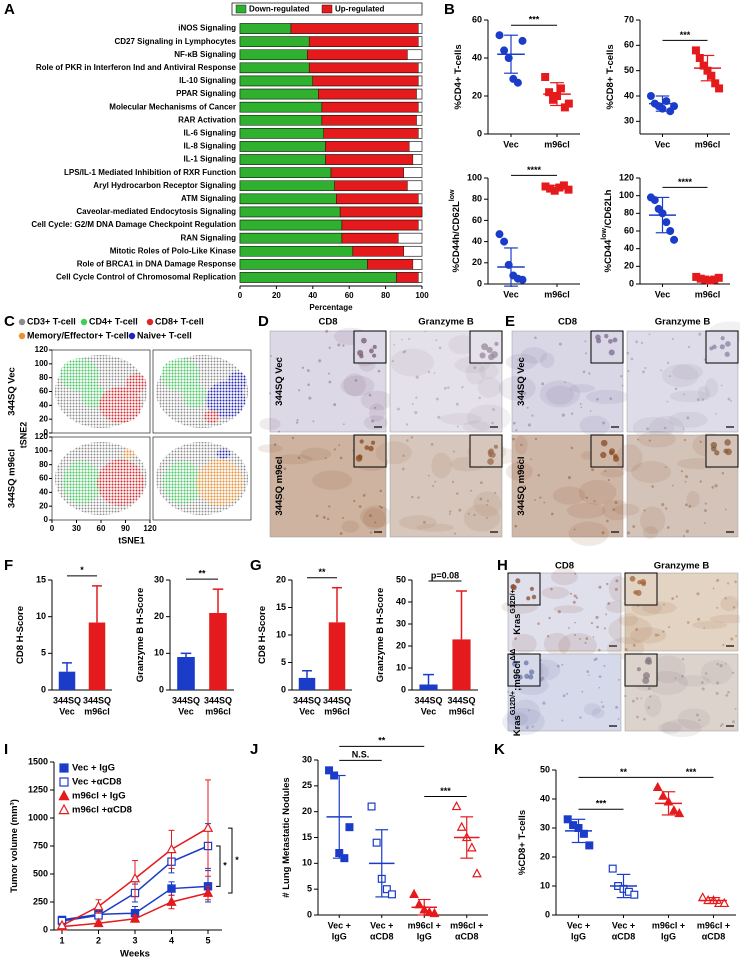  Describe the element at coordinates (205, 54) in the screenshot. I see `category-label: NF-κB Signaling` at that location.